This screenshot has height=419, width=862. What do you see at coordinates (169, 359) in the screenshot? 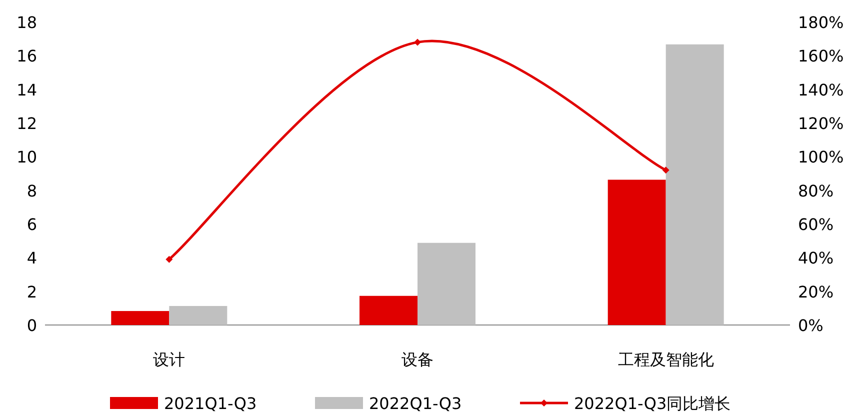
I see `x-tick-label: 设计` at bounding box center [169, 359].